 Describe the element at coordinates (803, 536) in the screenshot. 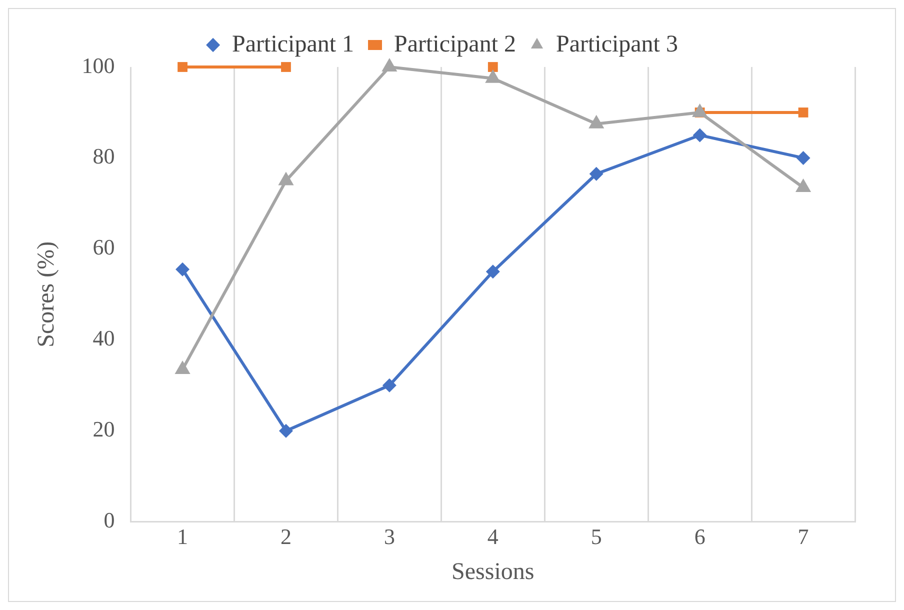

I see `x-tick-label: 7` at that location.